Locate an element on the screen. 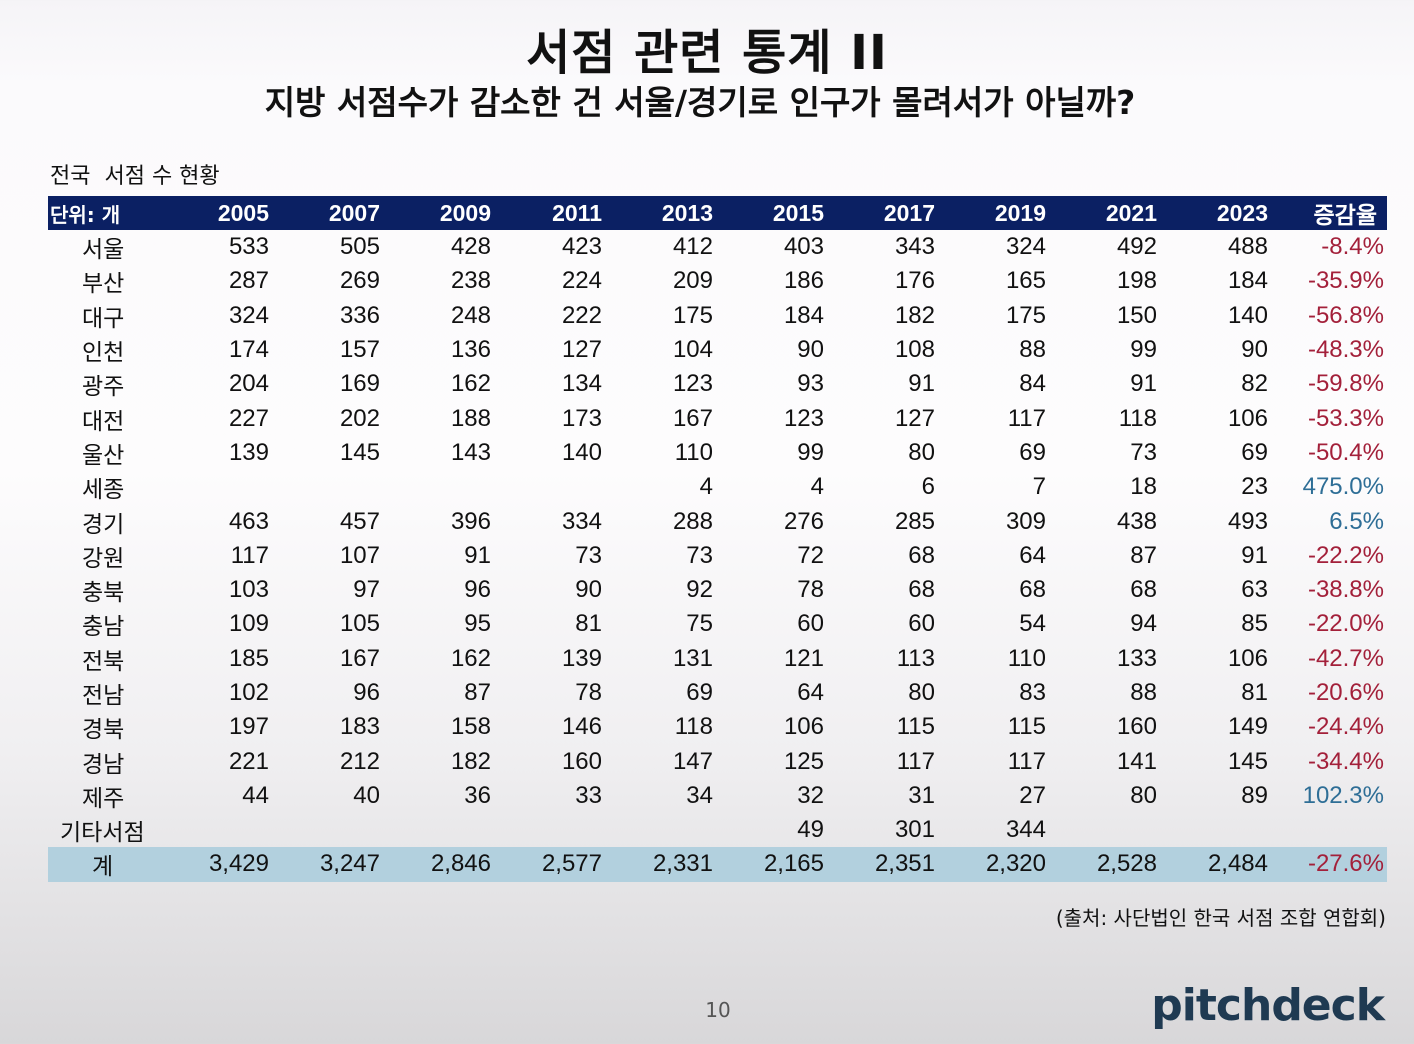 This screenshot has width=1414, height=1044. region-label: 세종 is located at coordinates (103, 490).